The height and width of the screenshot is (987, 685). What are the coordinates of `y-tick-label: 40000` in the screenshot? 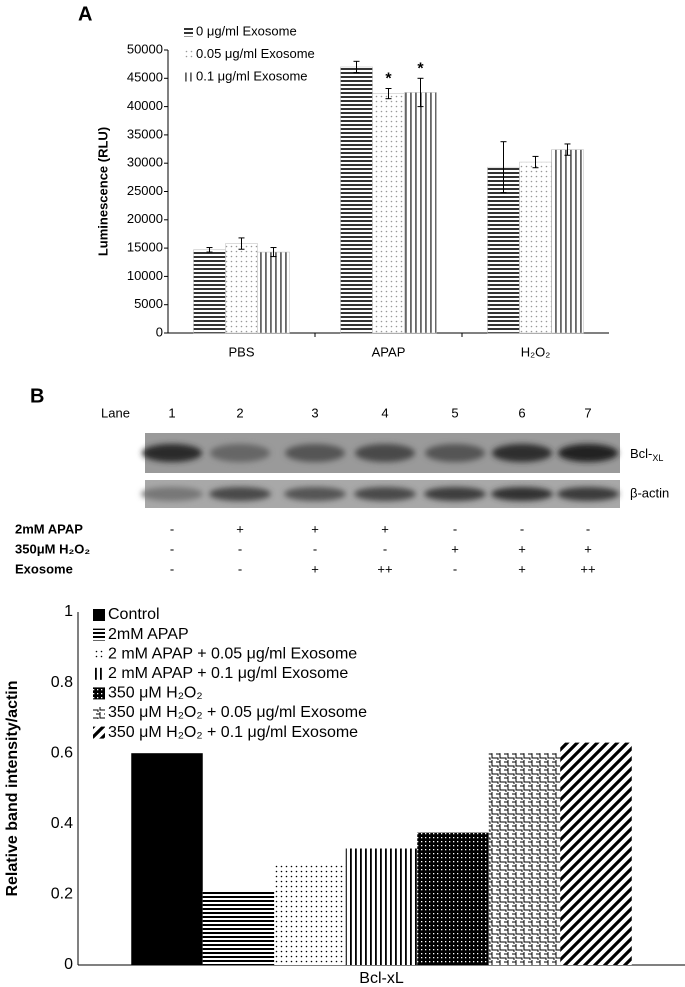 It's located at (145, 105).